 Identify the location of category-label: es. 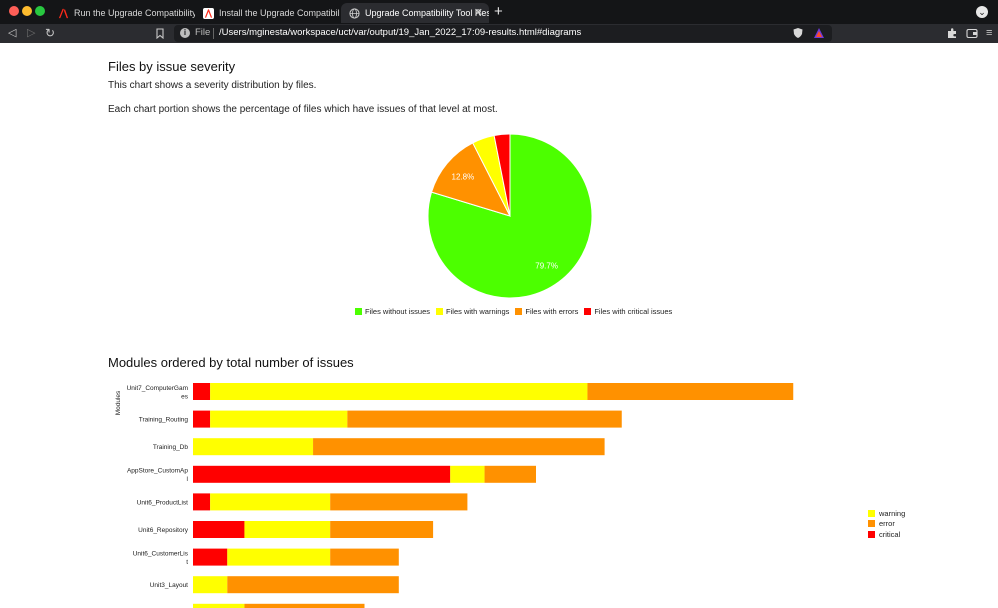
(185, 396).